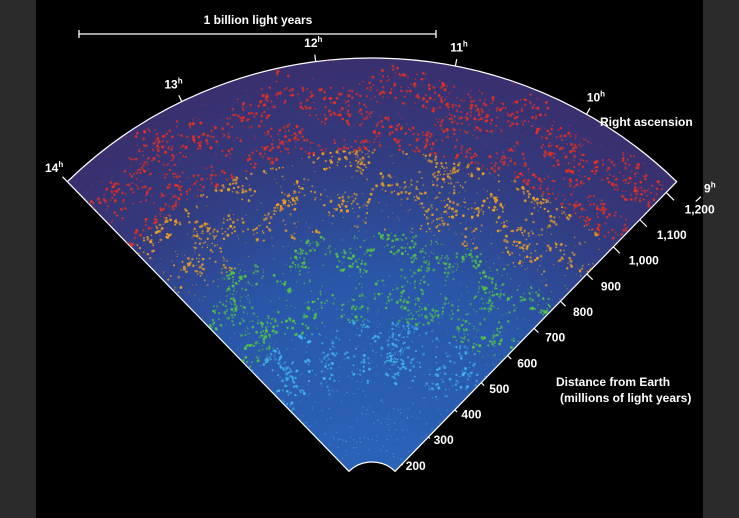 This screenshot has height=518, width=739. Describe the element at coordinates (456, 411) in the screenshot. I see `distance-tick` at that location.